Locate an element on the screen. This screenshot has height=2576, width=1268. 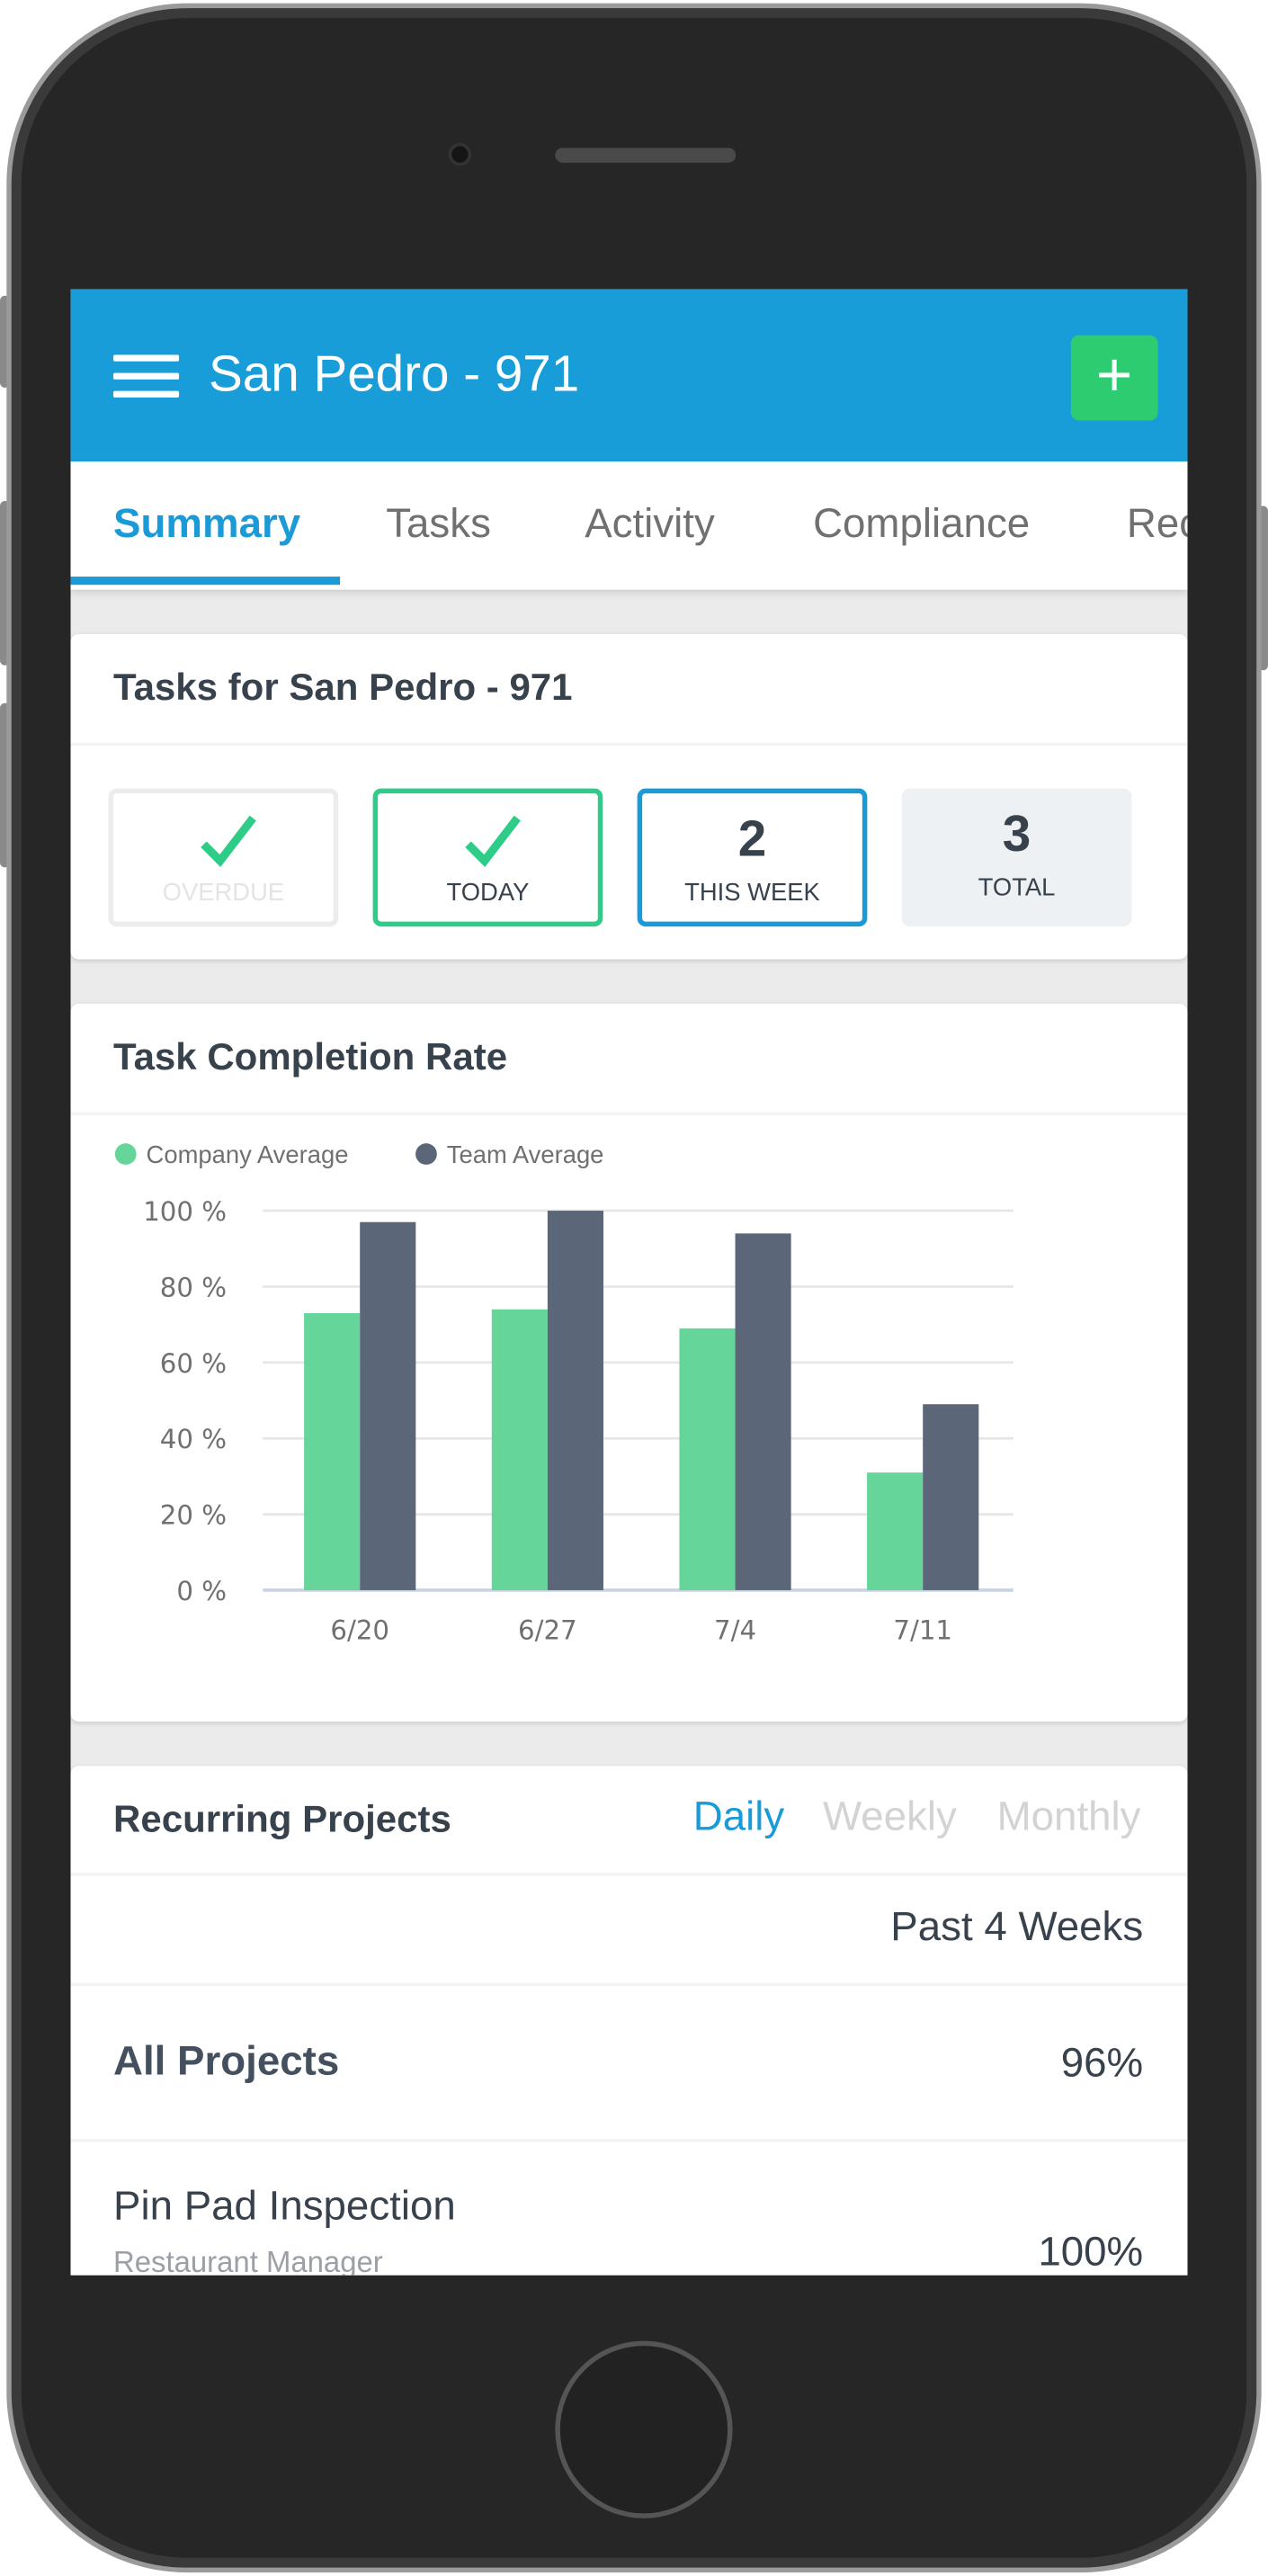
tab-compliance: Compliance is located at coordinates (922, 524).